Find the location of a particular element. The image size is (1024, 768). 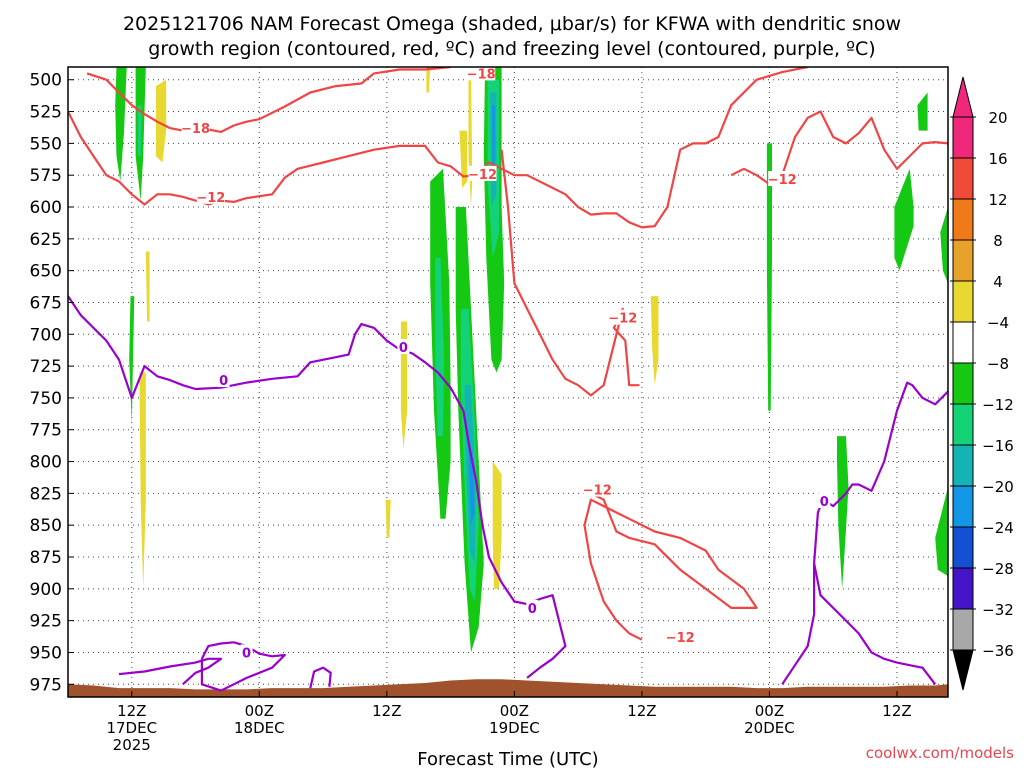

y-tick-label: 500 is located at coordinates (46, 81).